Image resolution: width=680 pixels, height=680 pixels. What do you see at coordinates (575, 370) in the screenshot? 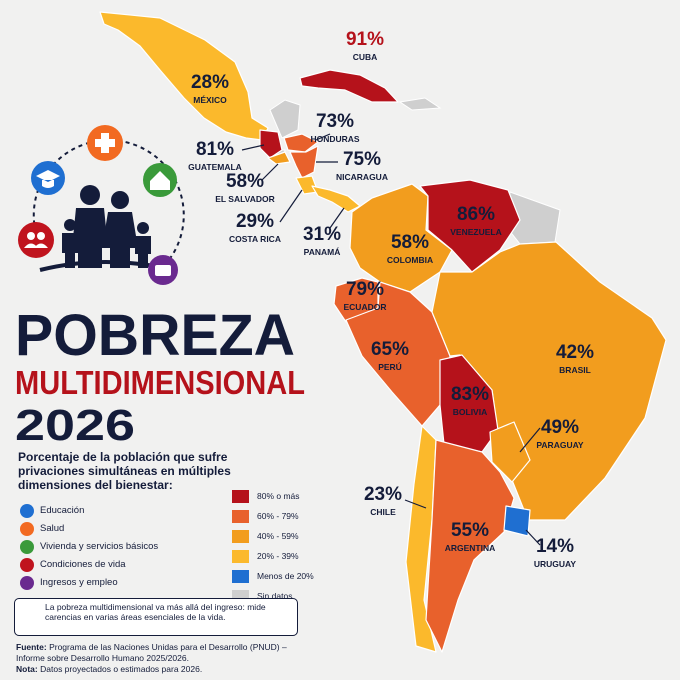
I see `country-name: BRASIL` at bounding box center [575, 370].